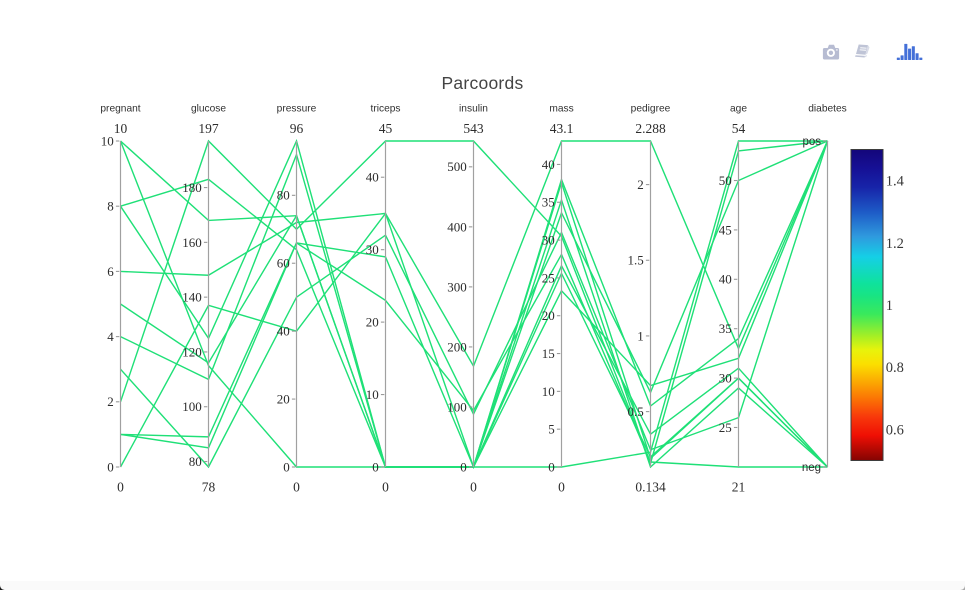 The height and width of the screenshot is (590, 965). What do you see at coordinates (208, 128) in the screenshot?
I see `svg-text: 197` at bounding box center [208, 128].